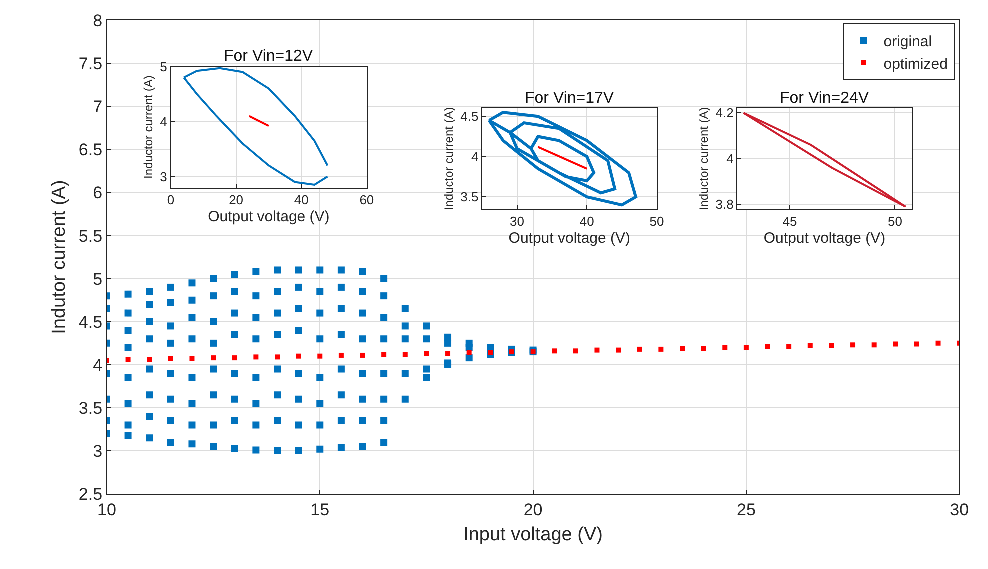  Describe the element at coordinates (746, 510) in the screenshot. I see `x-tick-label: 25` at that location.